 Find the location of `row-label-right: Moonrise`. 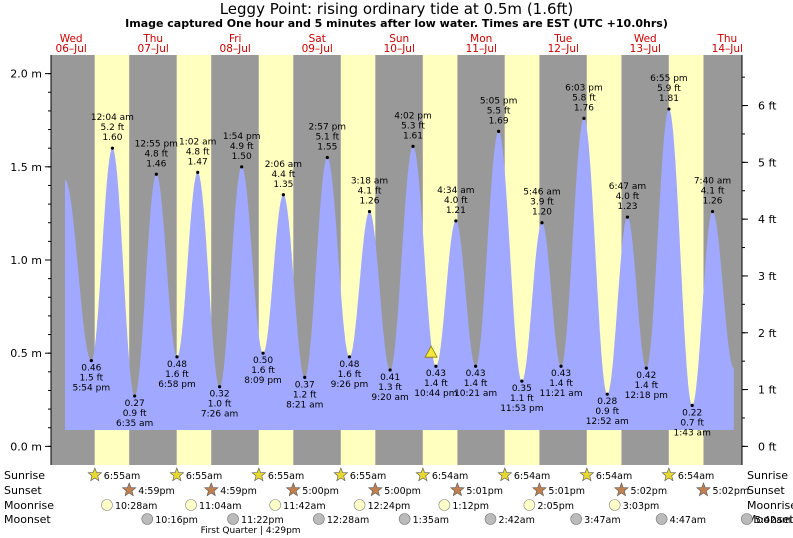

row-label-right: Moonrise is located at coordinates (770, 505).